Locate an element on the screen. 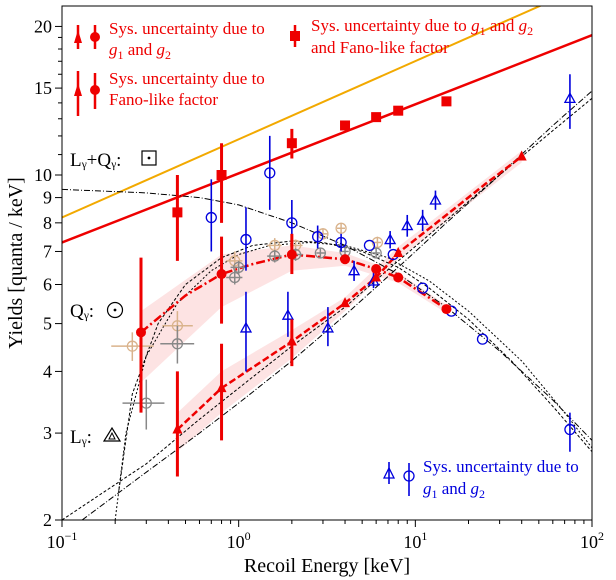 The width and height of the screenshot is (616, 580). svg-text: g1 and g2 is located at coordinates (140, 51).